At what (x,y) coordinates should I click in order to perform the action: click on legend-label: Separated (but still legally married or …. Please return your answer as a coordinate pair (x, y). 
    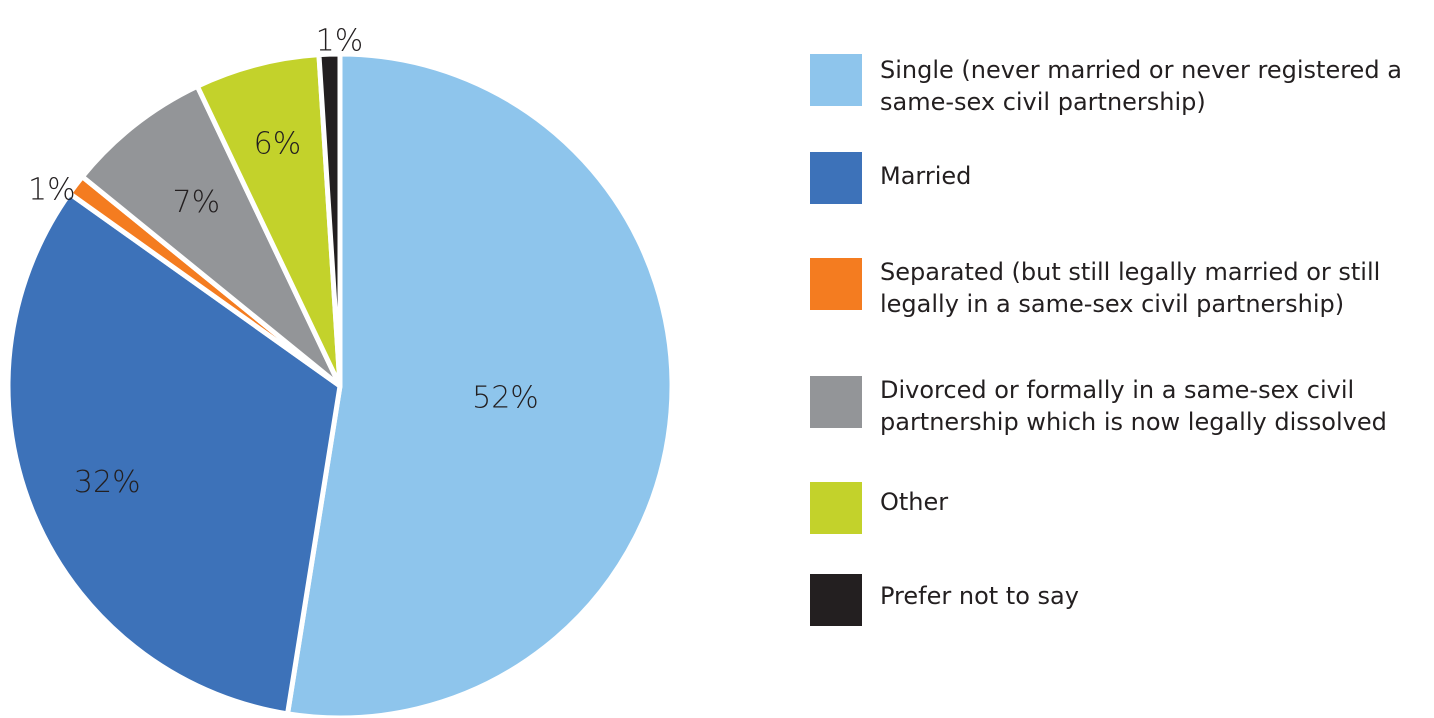
    Looking at the image, I should click on (1130, 288).